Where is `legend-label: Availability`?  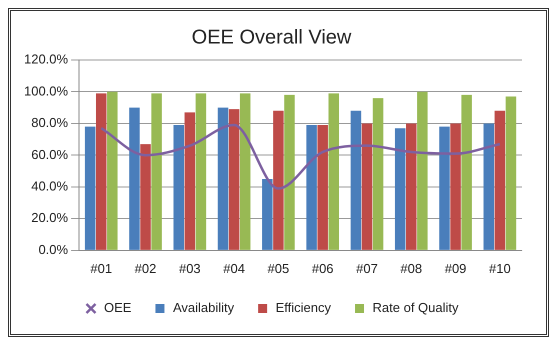 legend-label: Availability is located at coordinates (203, 308).